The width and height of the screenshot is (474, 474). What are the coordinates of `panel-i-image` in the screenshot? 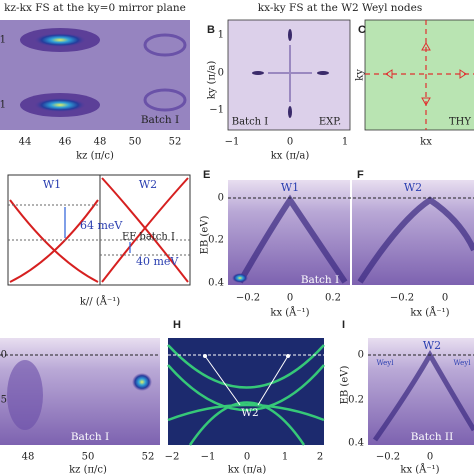 It's located at (421, 391).